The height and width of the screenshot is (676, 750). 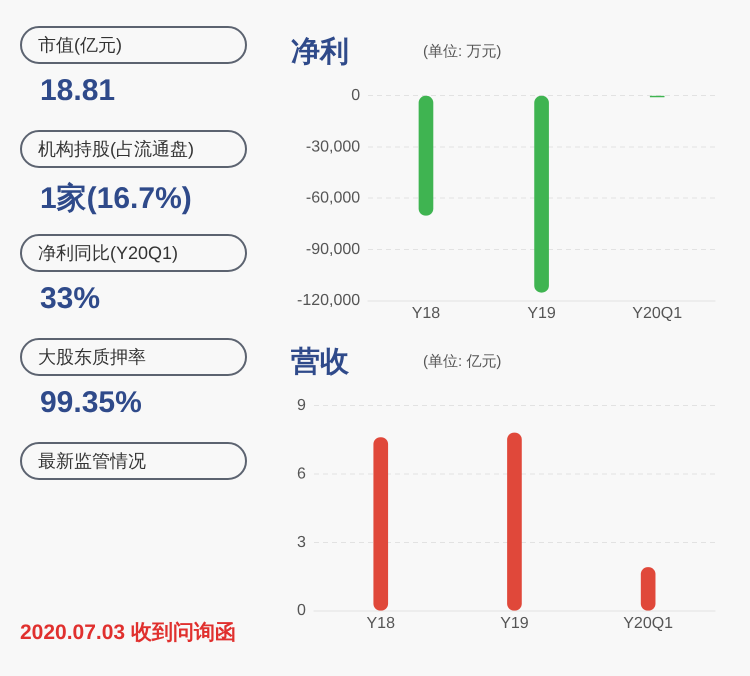 I want to click on y-tick-label: 6, so click(x=301, y=473).